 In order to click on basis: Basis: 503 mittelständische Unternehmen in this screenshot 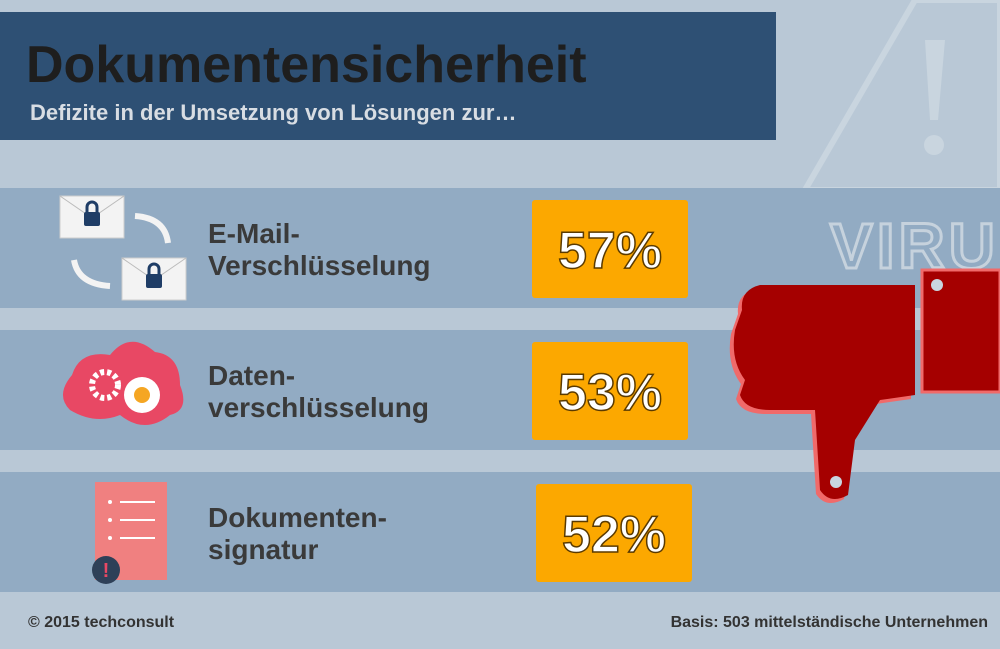, I will do `click(829, 622)`.